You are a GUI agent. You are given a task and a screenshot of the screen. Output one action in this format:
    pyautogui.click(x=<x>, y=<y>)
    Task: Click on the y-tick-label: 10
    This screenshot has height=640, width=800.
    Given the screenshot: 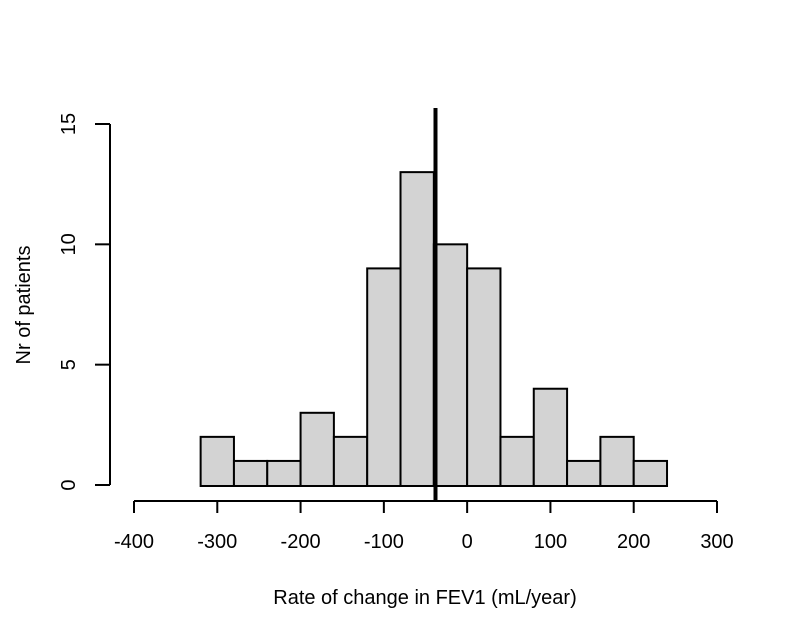 What is the action you would take?
    pyautogui.click(x=69, y=244)
    